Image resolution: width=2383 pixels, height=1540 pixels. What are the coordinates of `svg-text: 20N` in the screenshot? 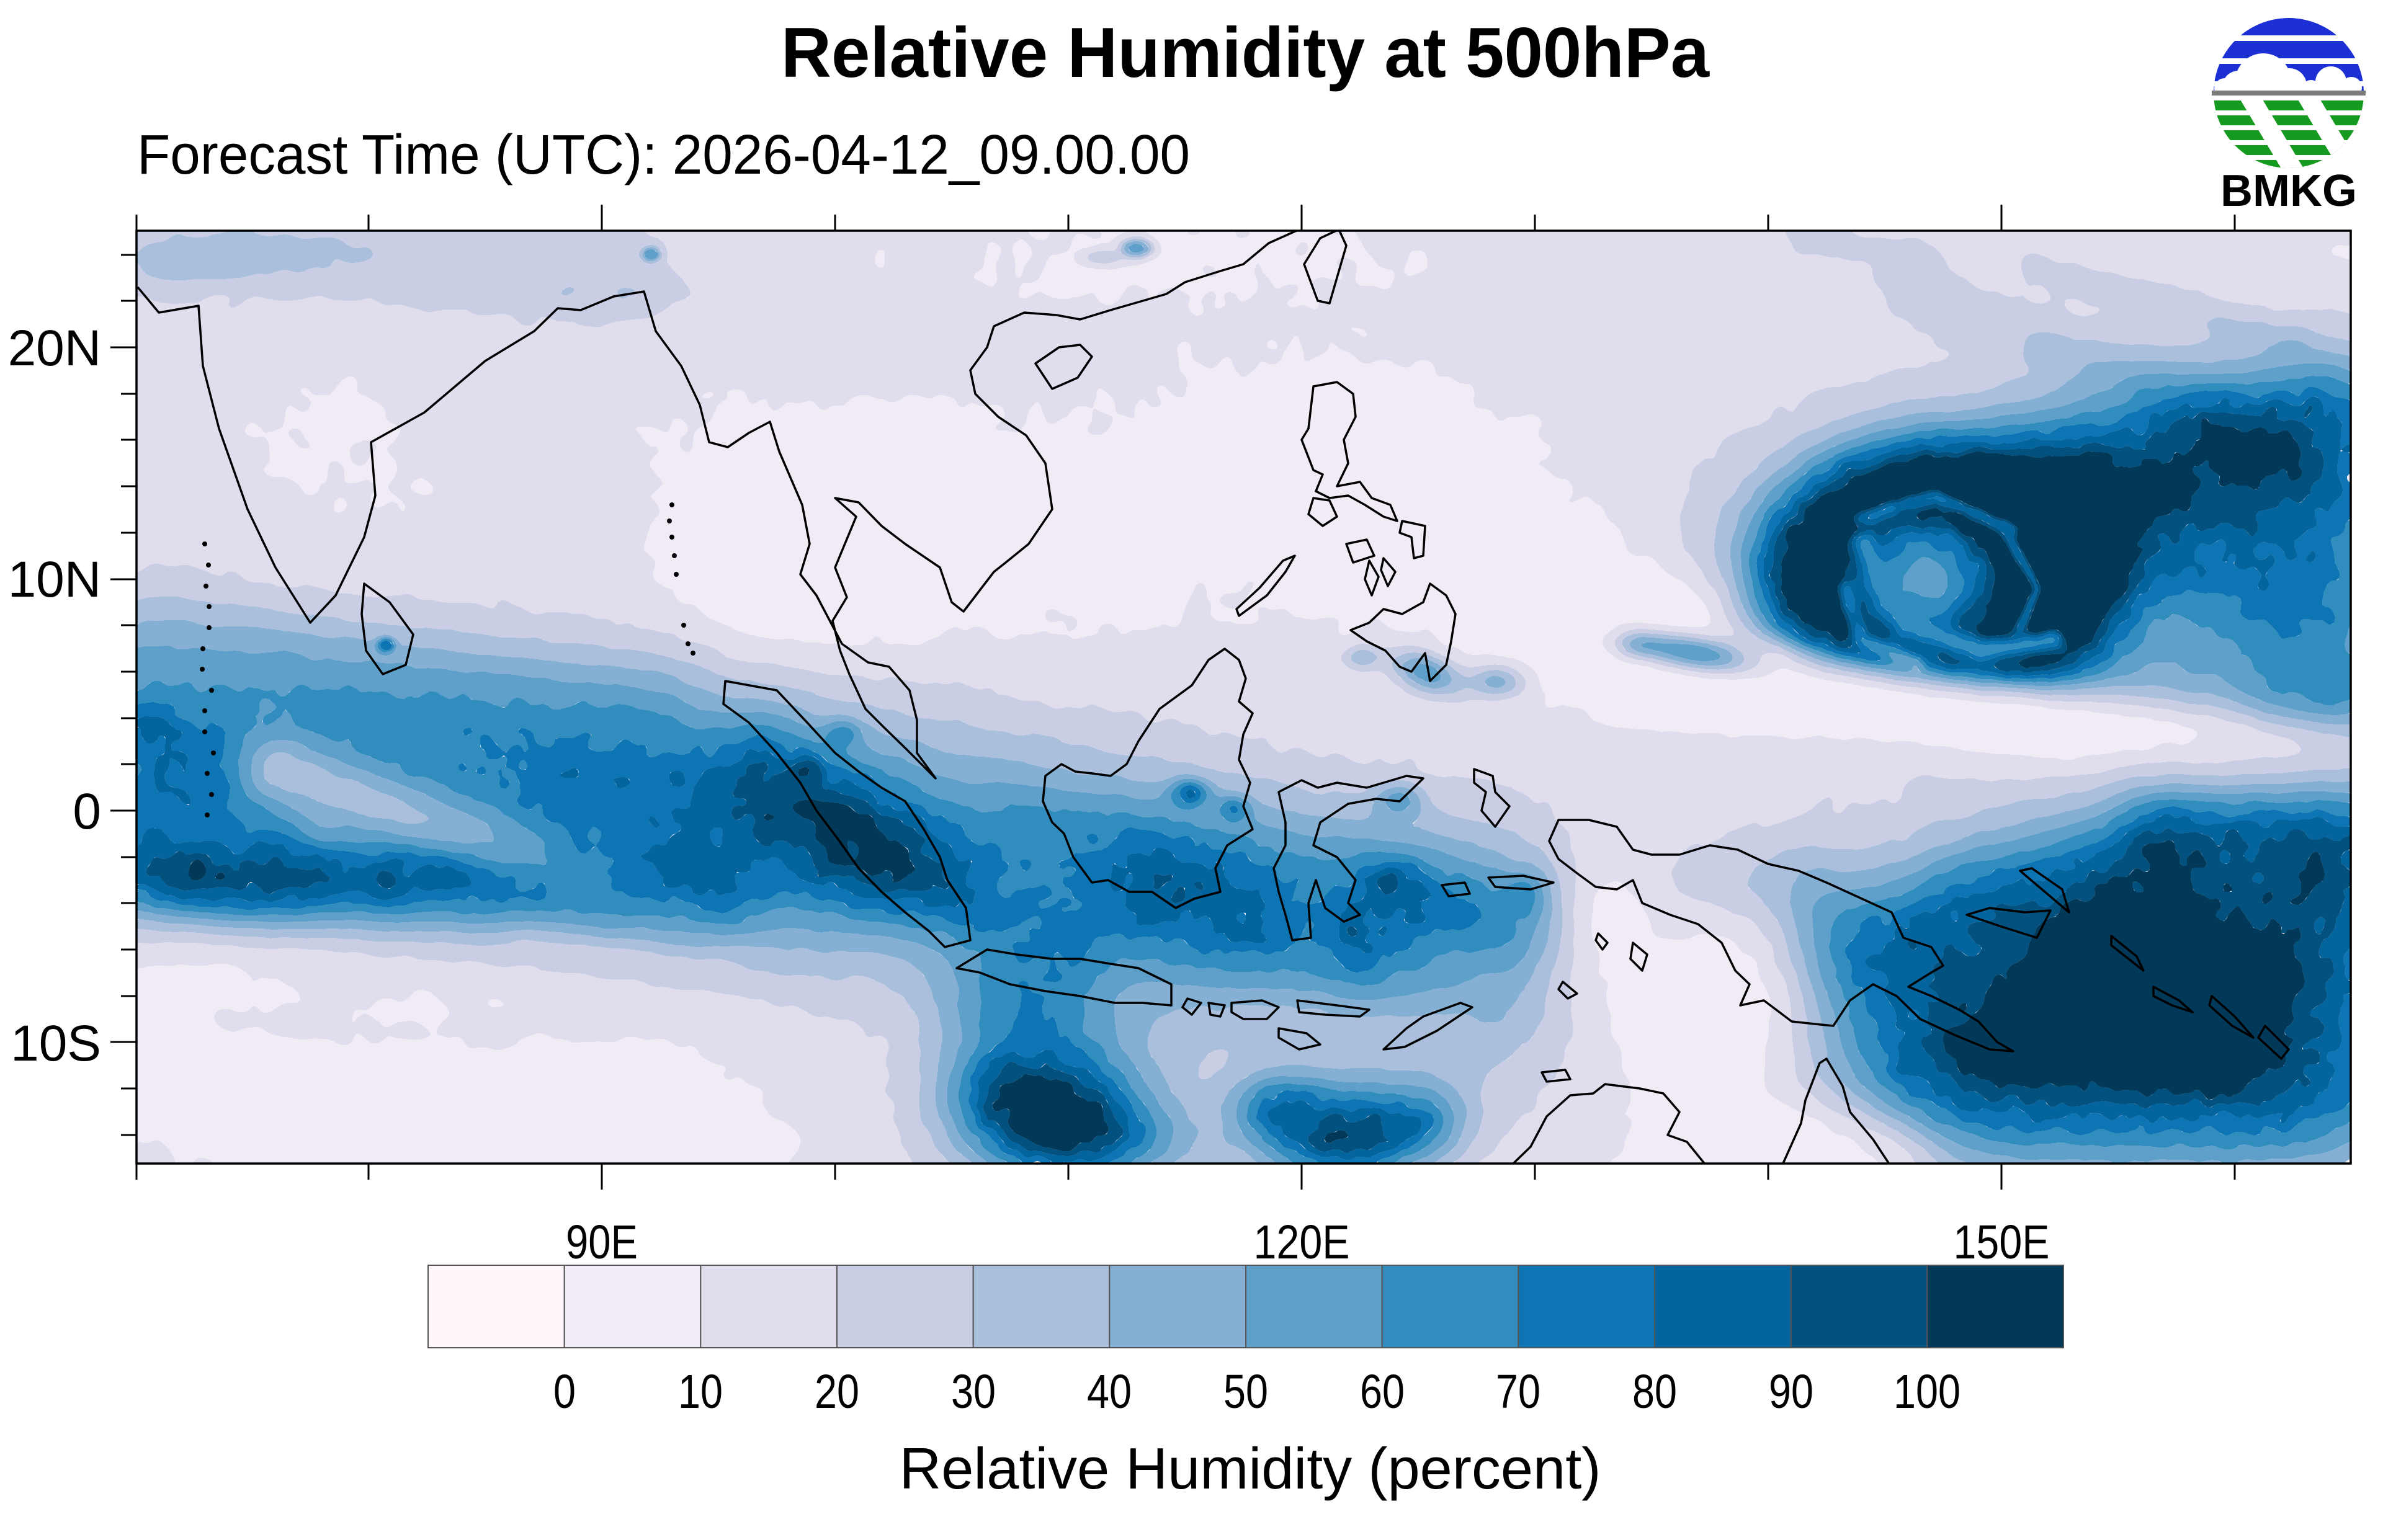 It's located at (54, 348).